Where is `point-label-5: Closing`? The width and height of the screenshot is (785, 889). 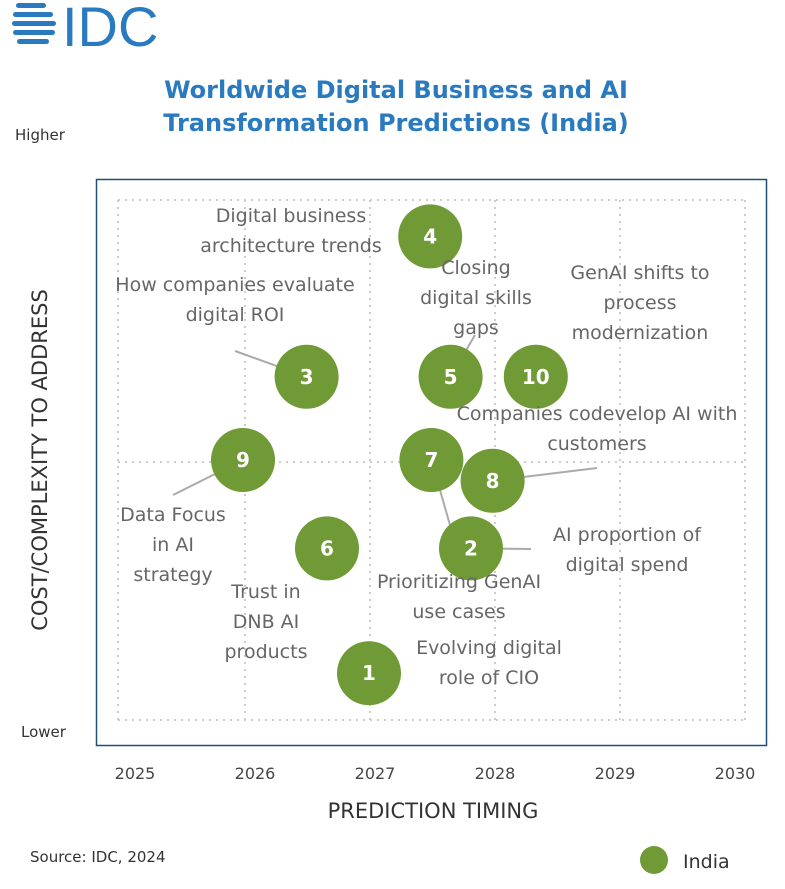 point-label-5: Closing is located at coordinates (475, 268).